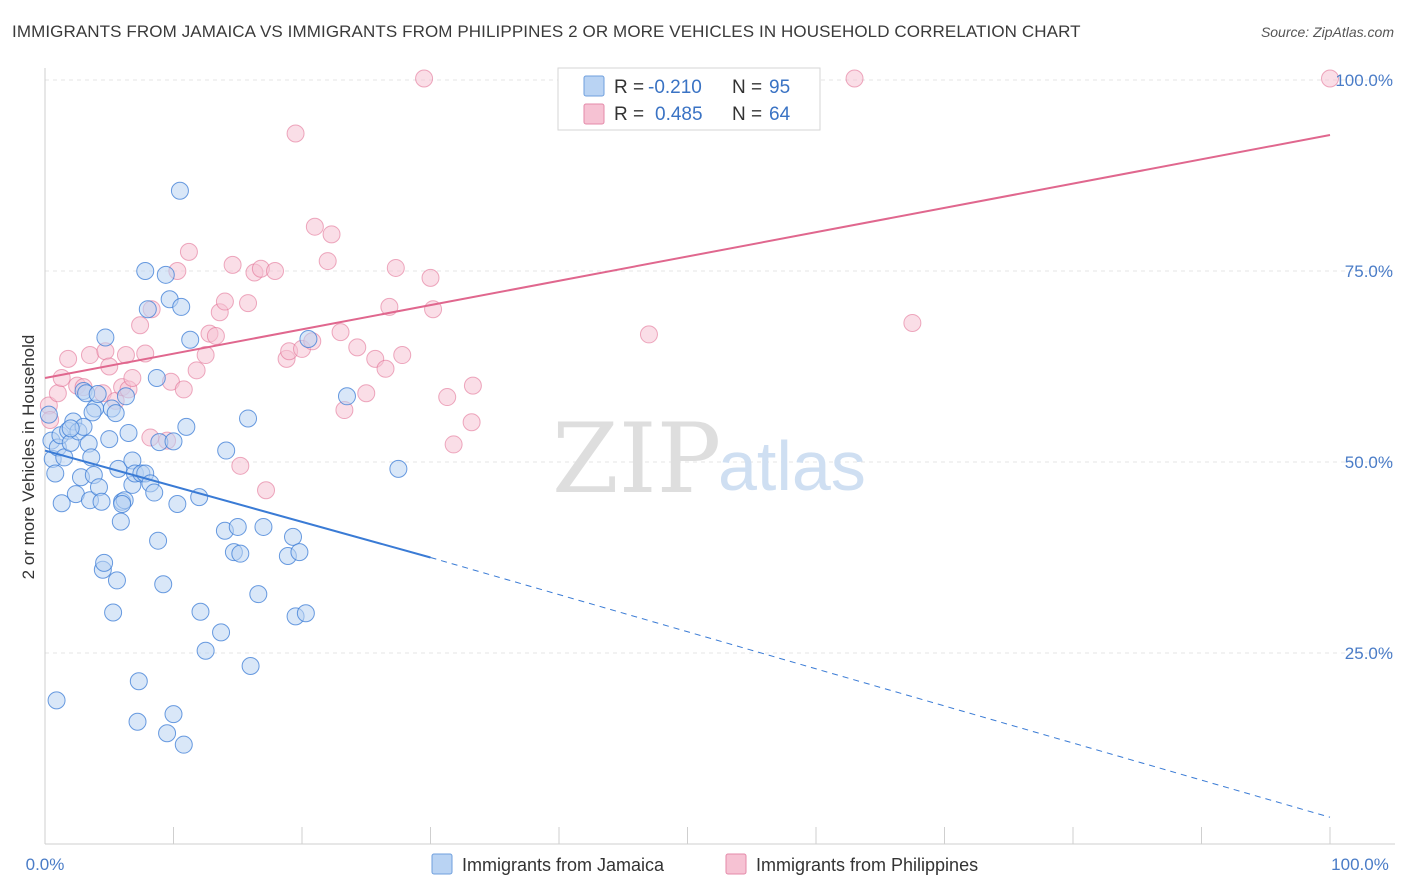 The height and width of the screenshot is (892, 1406). What do you see at coordinates (679, 114) in the screenshot?
I see `legend-r-value-philippines: 0.485` at bounding box center [679, 114].